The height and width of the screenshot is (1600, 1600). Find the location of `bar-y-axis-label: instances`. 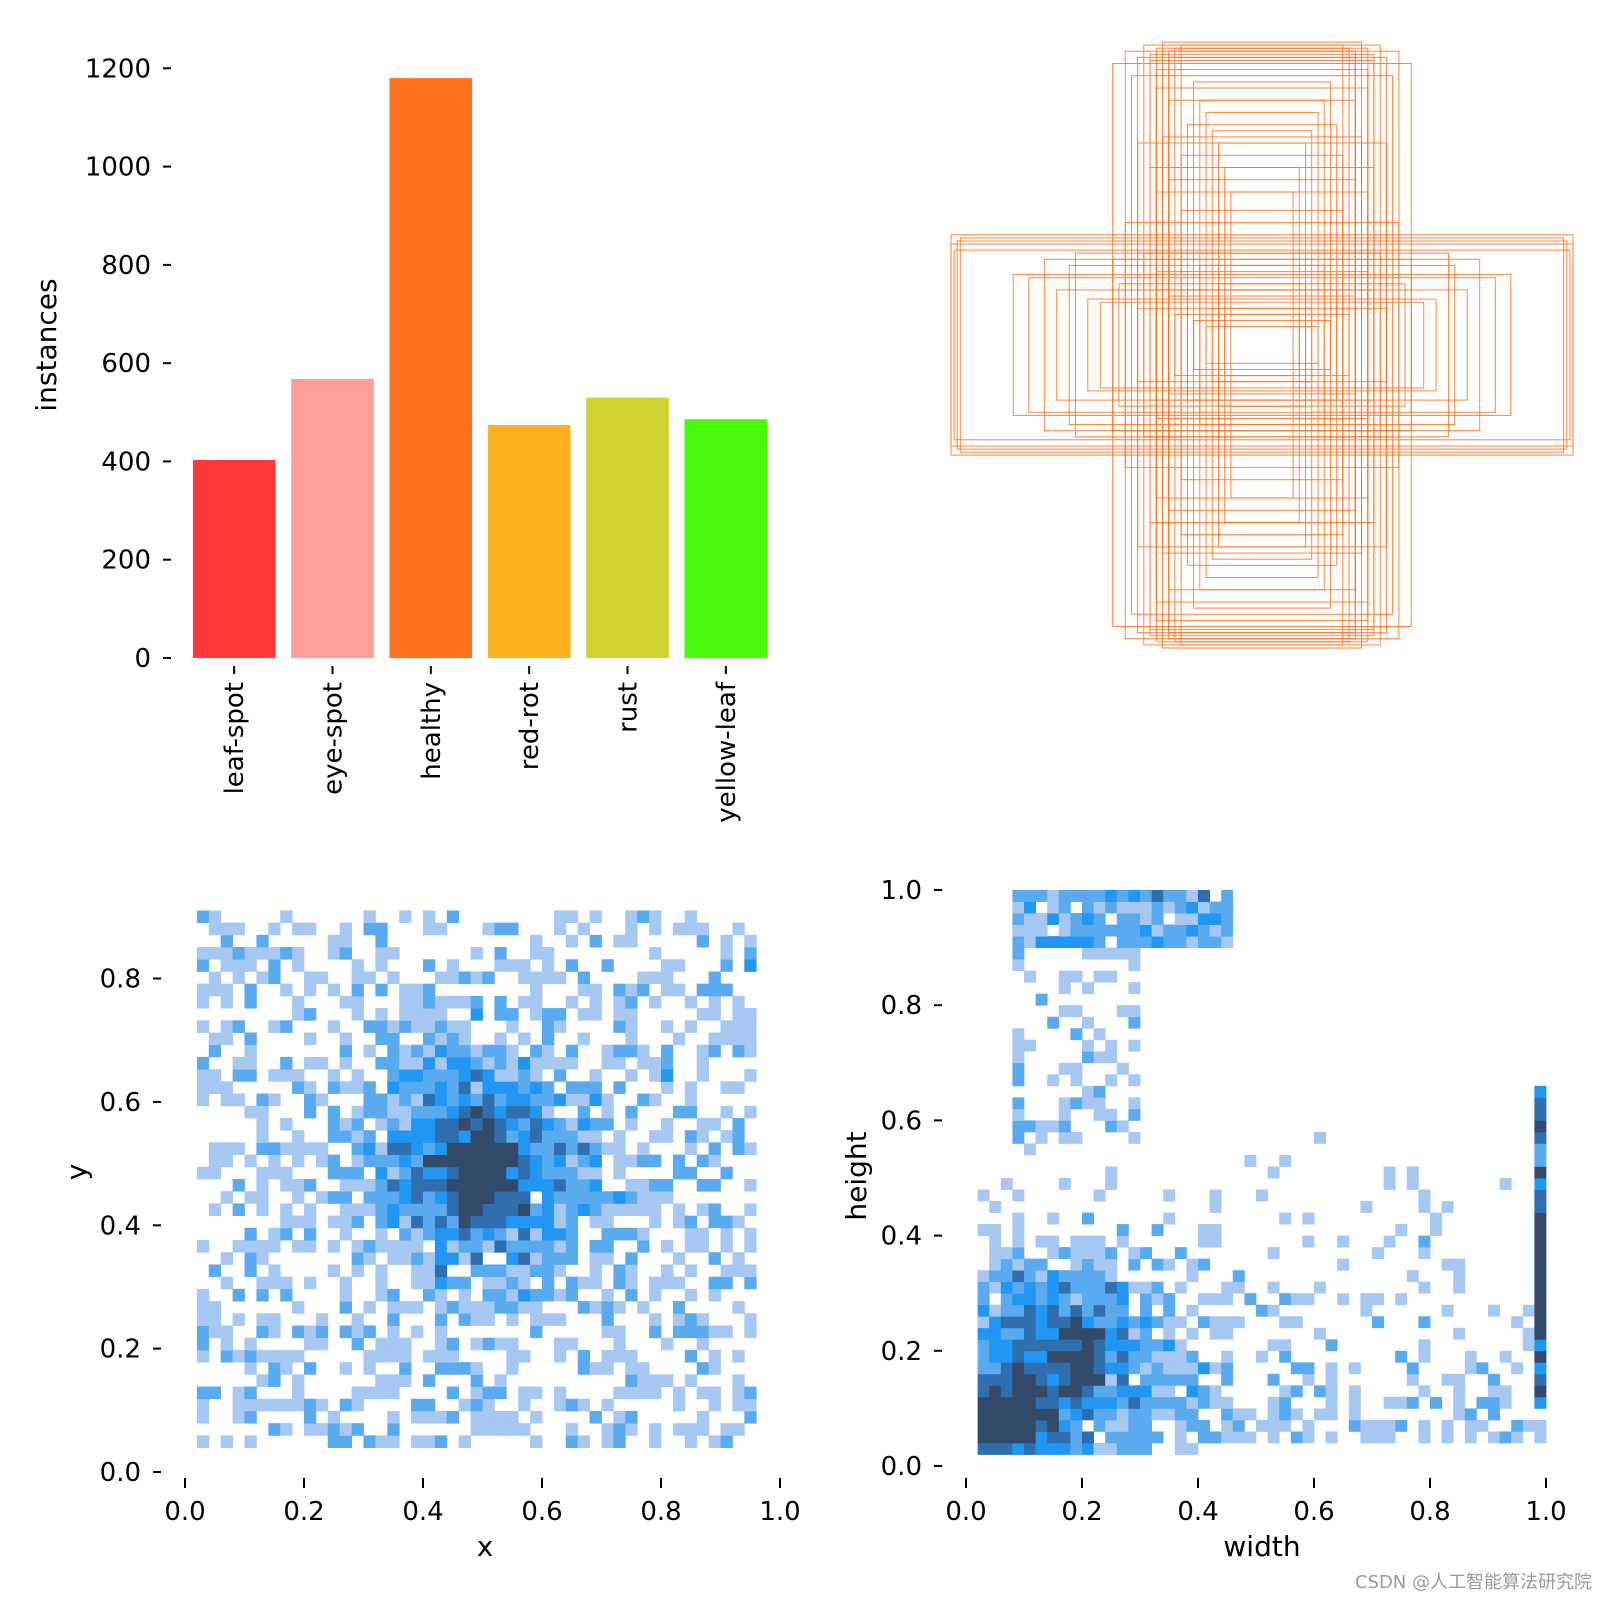

bar-y-axis-label: instances is located at coordinates (46, 344).